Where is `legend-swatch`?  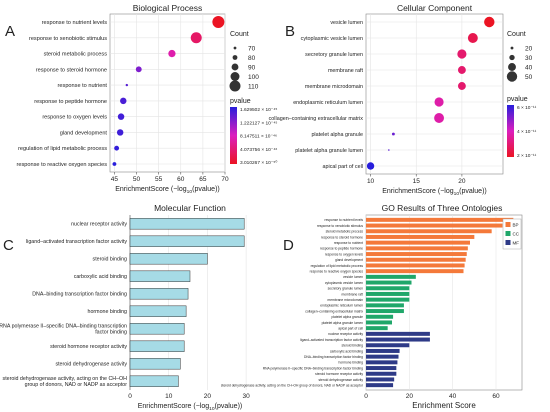 legend-swatch is located at coordinates (508, 233).